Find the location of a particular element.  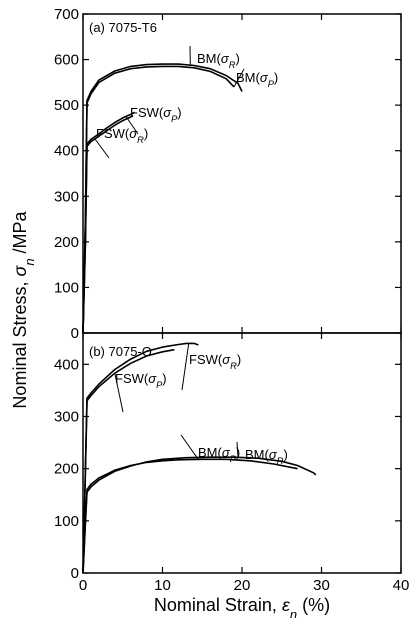

x-tick-label: 20 is located at coordinates (242, 585).